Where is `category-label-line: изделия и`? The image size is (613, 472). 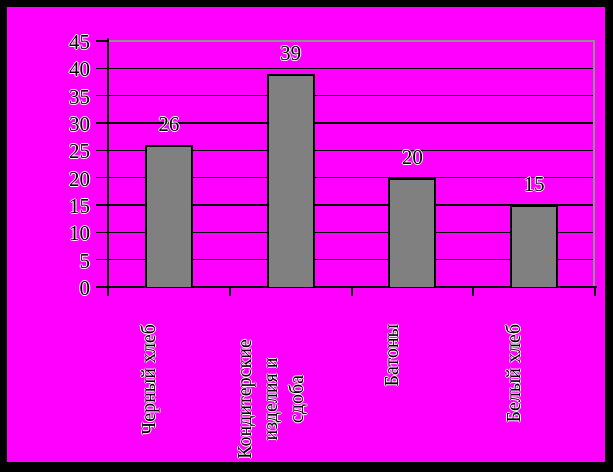 category-label-line: изделия и is located at coordinates (270, 399).